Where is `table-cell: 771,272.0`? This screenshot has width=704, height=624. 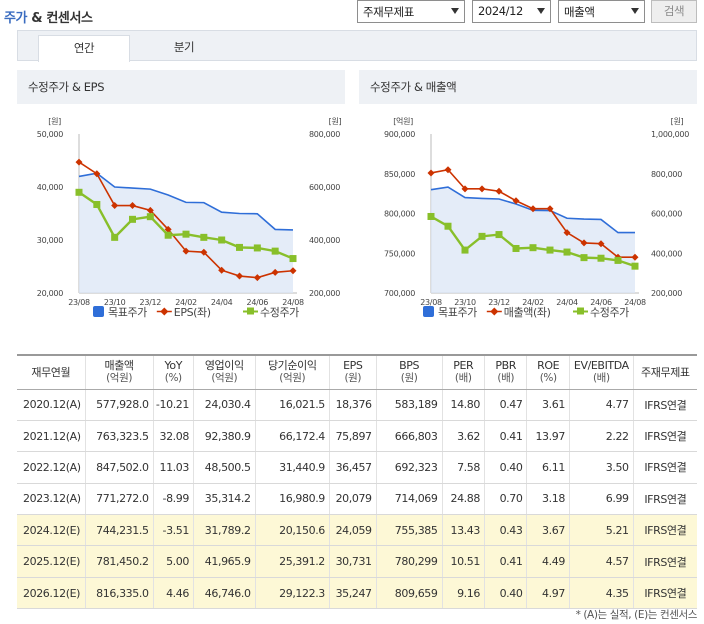 table-cell: 771,272.0 is located at coordinates (119, 499).